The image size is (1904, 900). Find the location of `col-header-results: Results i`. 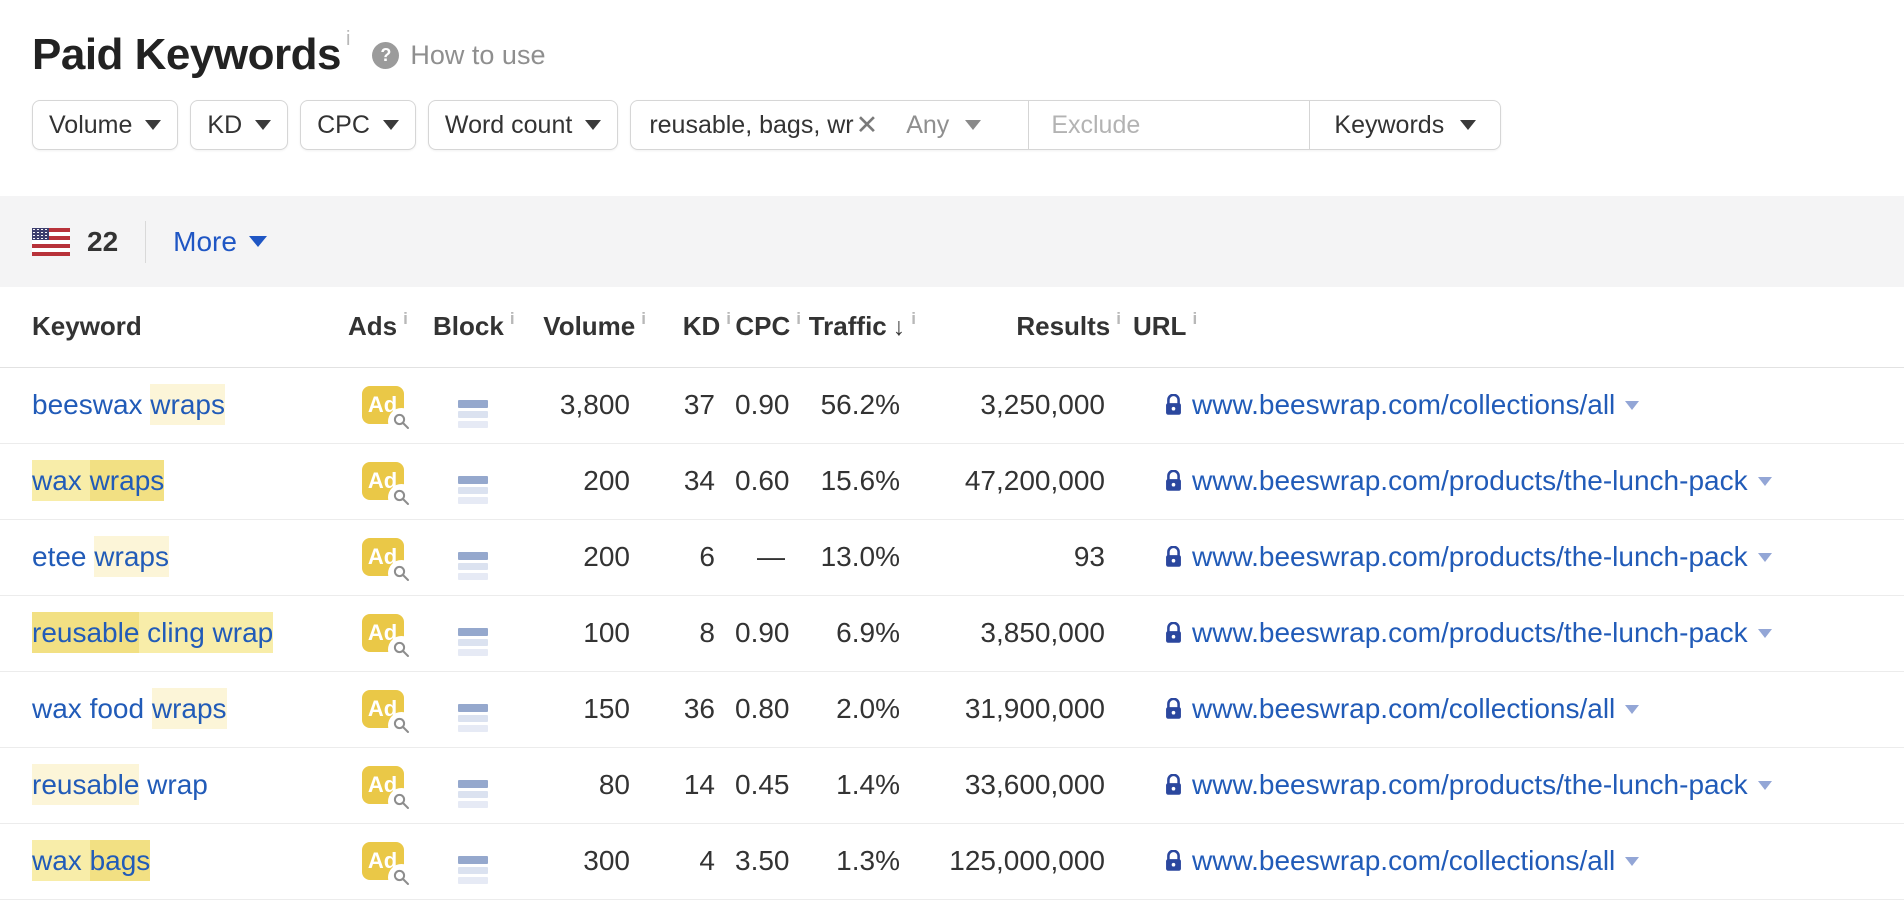

col-header-results: Results i is located at coordinates (1068, 325).